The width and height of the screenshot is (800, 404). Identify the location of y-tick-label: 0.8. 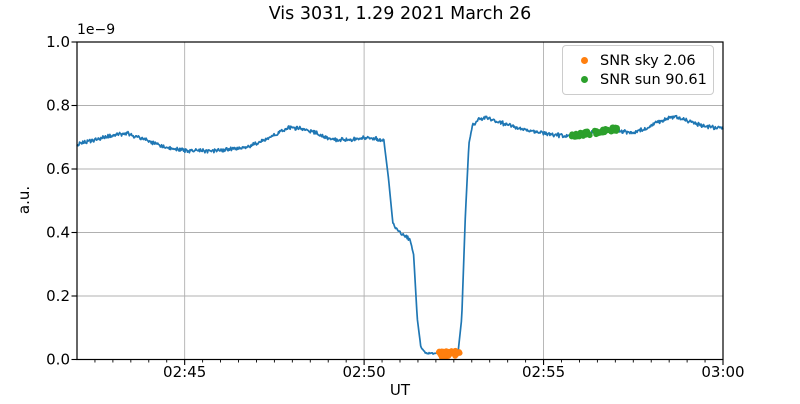
(58, 106).